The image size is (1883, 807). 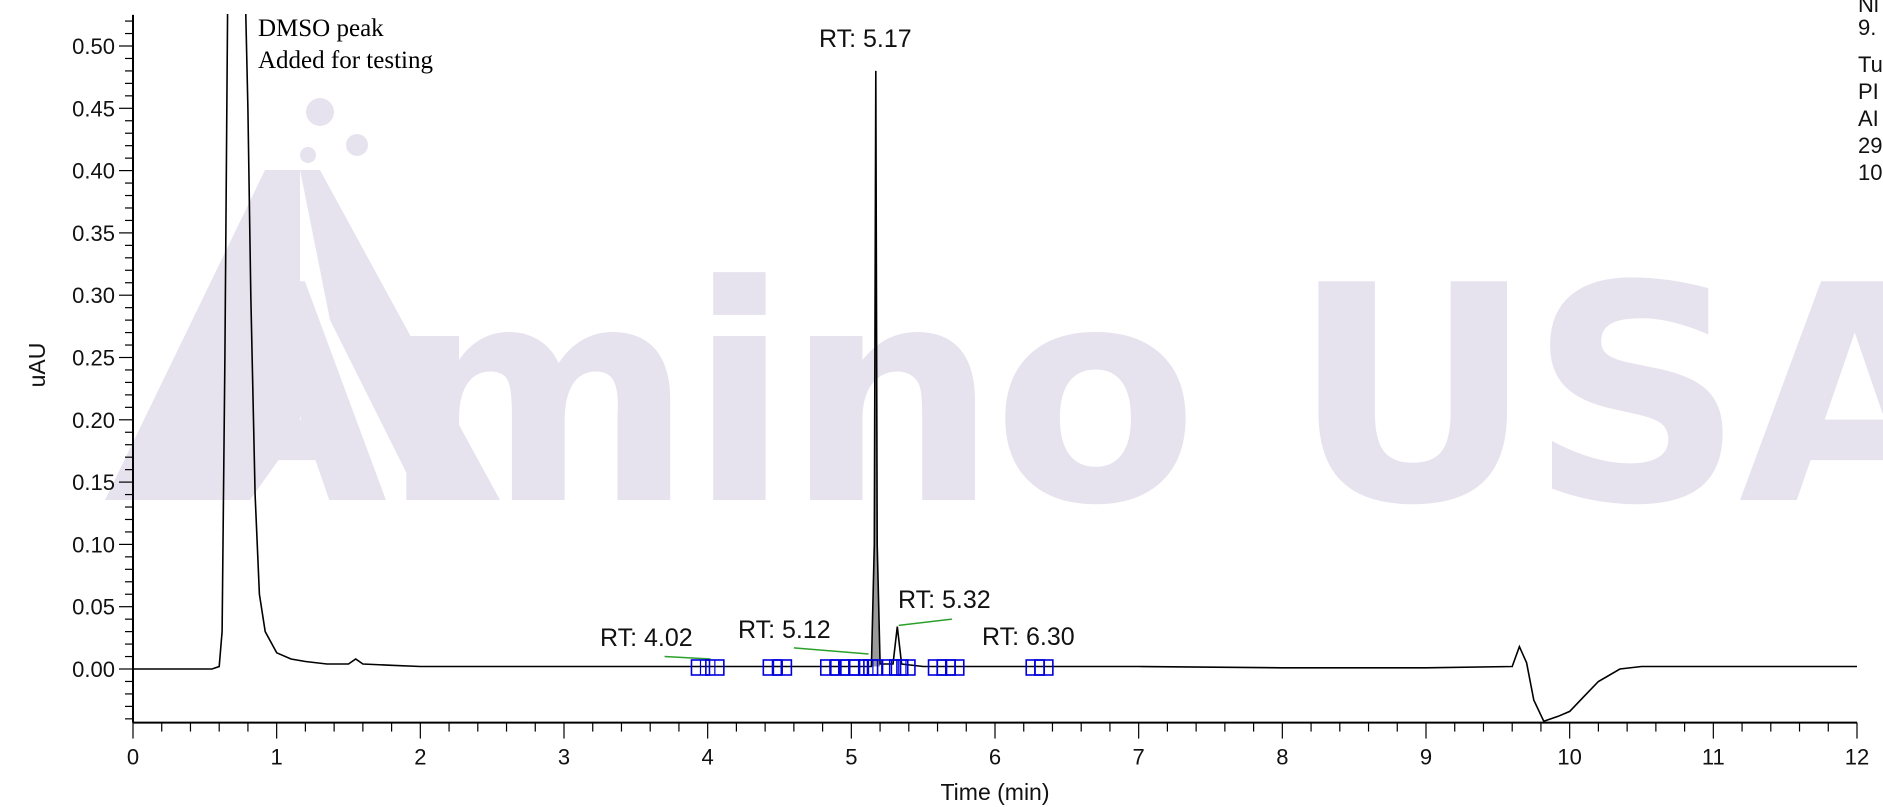 What do you see at coordinates (1867, 27) in the screenshot?
I see `side-text-line: 9.` at bounding box center [1867, 27].